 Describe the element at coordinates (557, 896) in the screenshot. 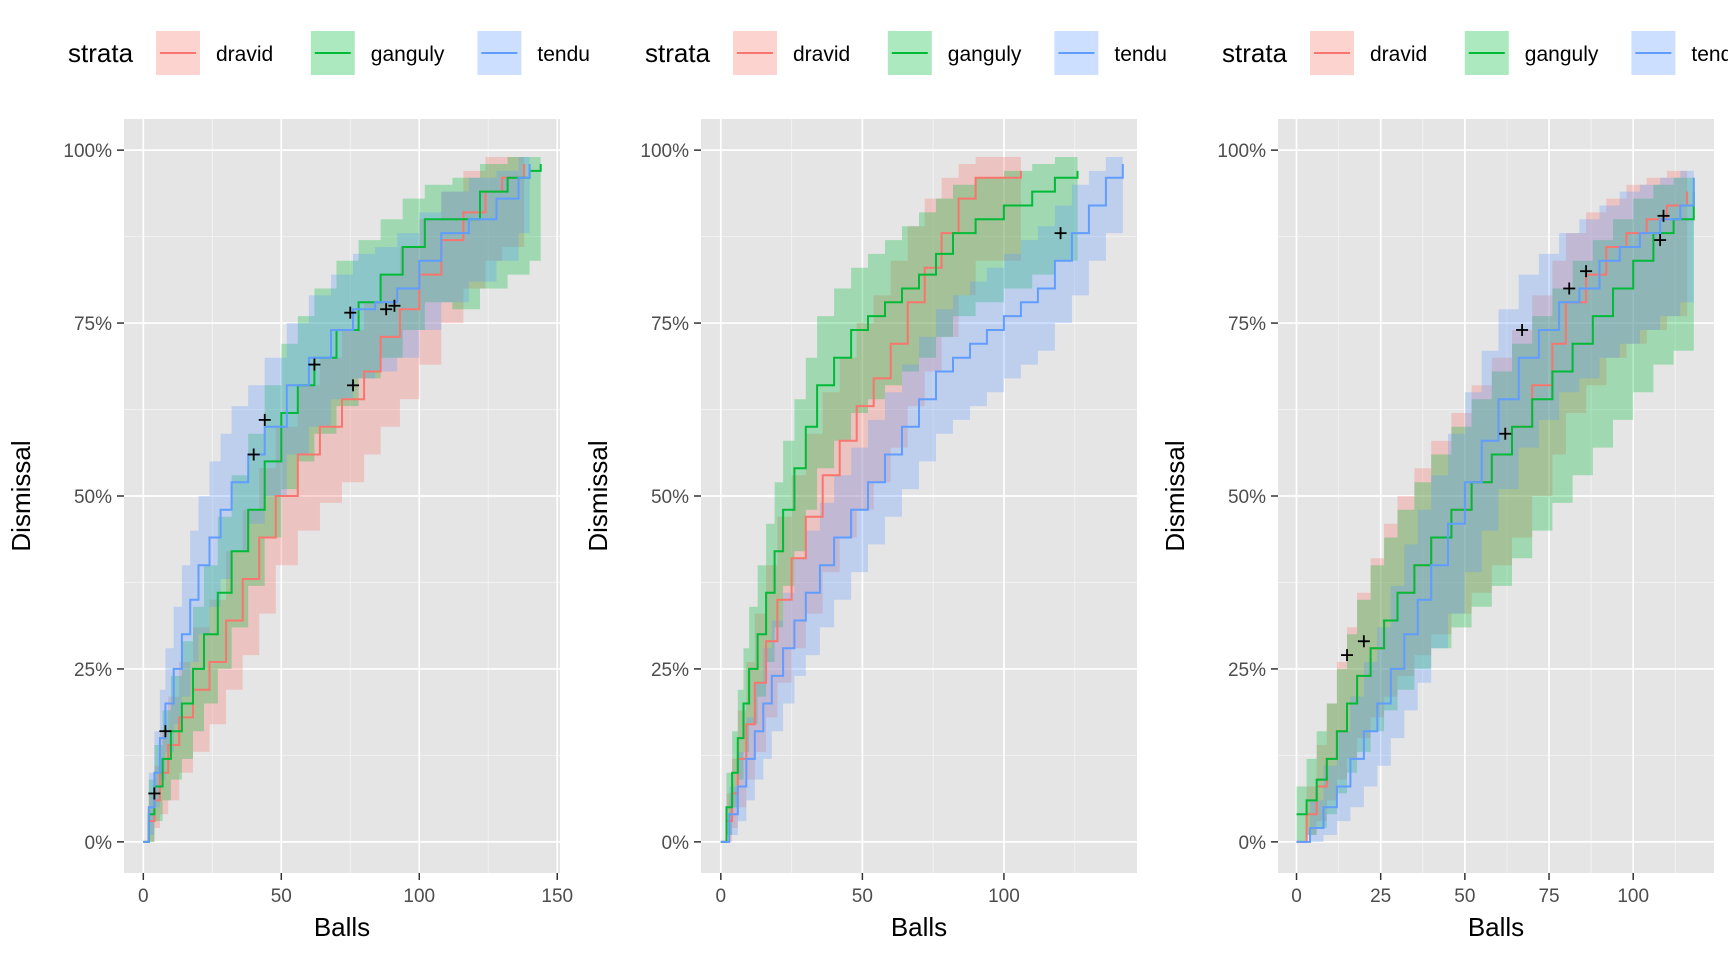

I see `x-tick-label: 150` at that location.